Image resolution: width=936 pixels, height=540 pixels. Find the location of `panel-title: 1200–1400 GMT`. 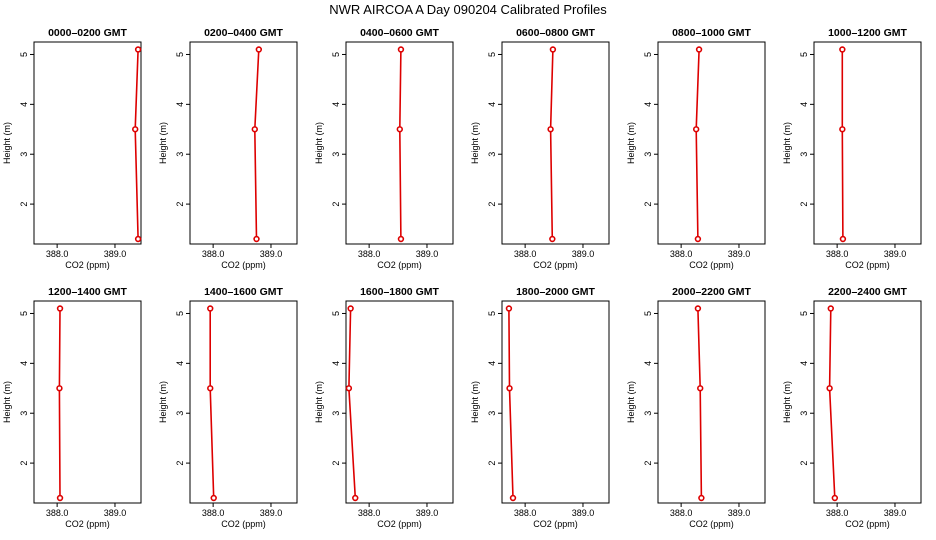

panel-title: 1200–1400 GMT is located at coordinates (87, 292).